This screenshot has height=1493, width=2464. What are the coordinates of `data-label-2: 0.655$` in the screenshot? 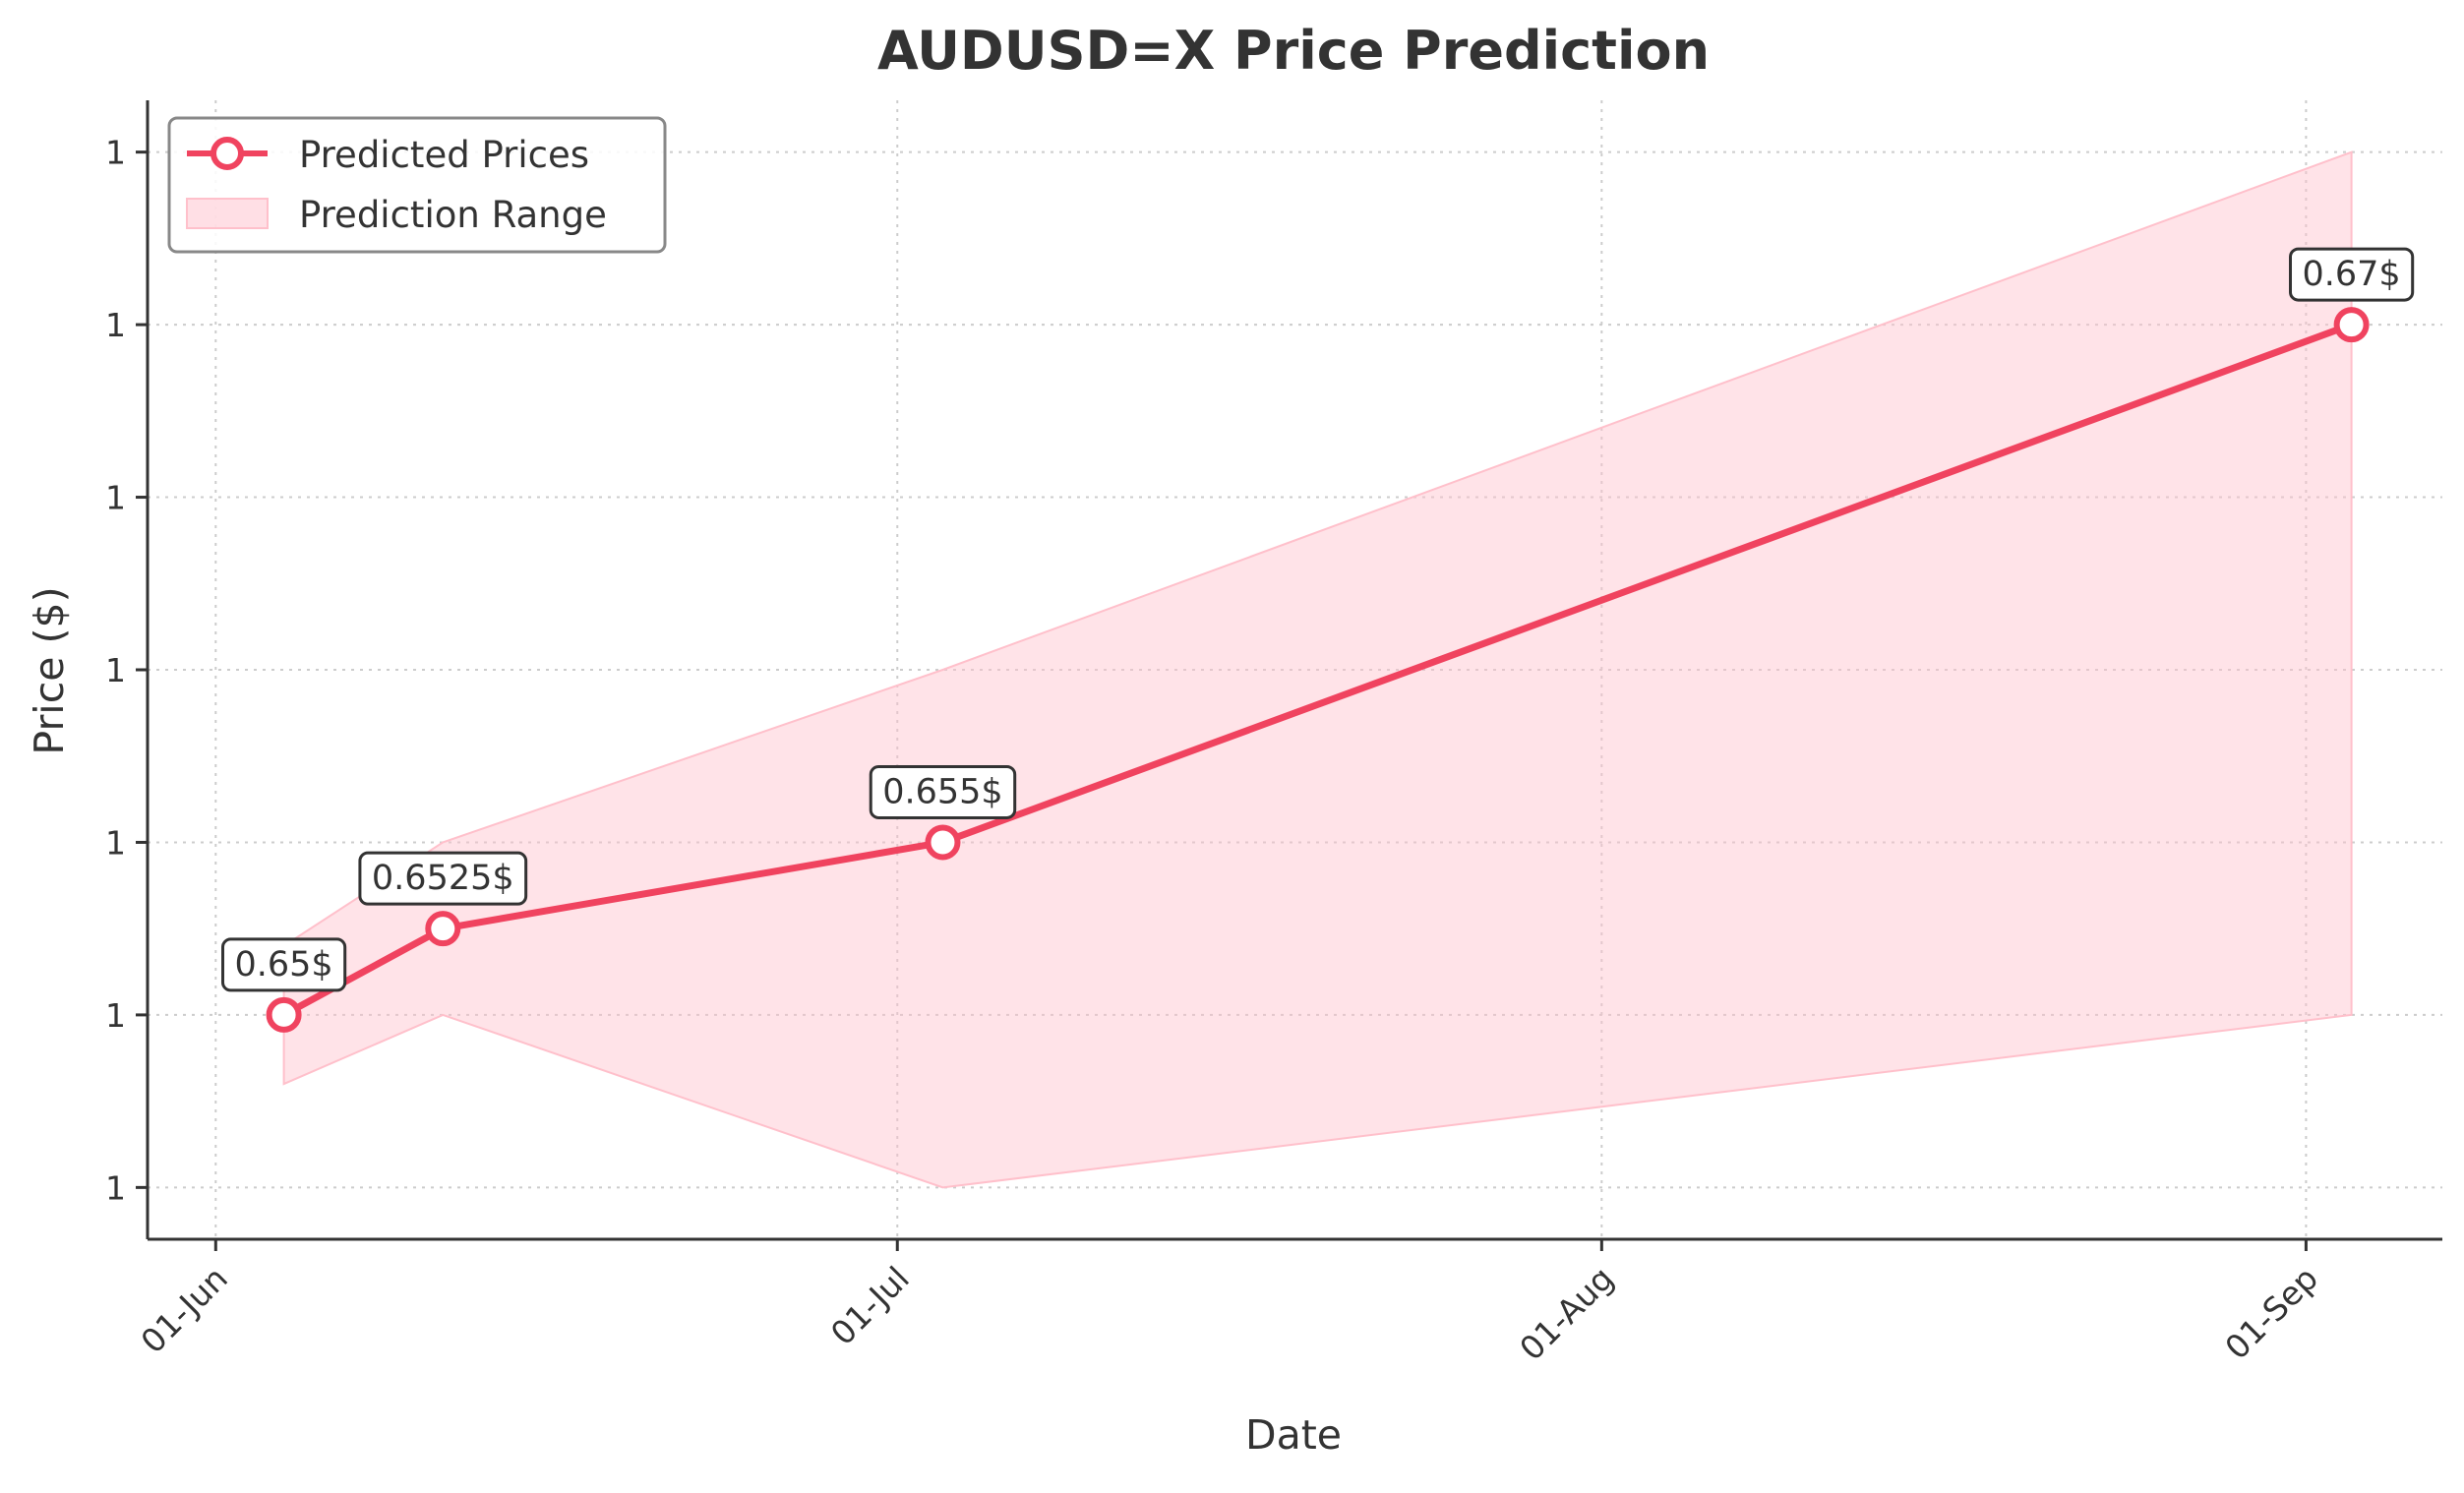 It's located at (943, 791).